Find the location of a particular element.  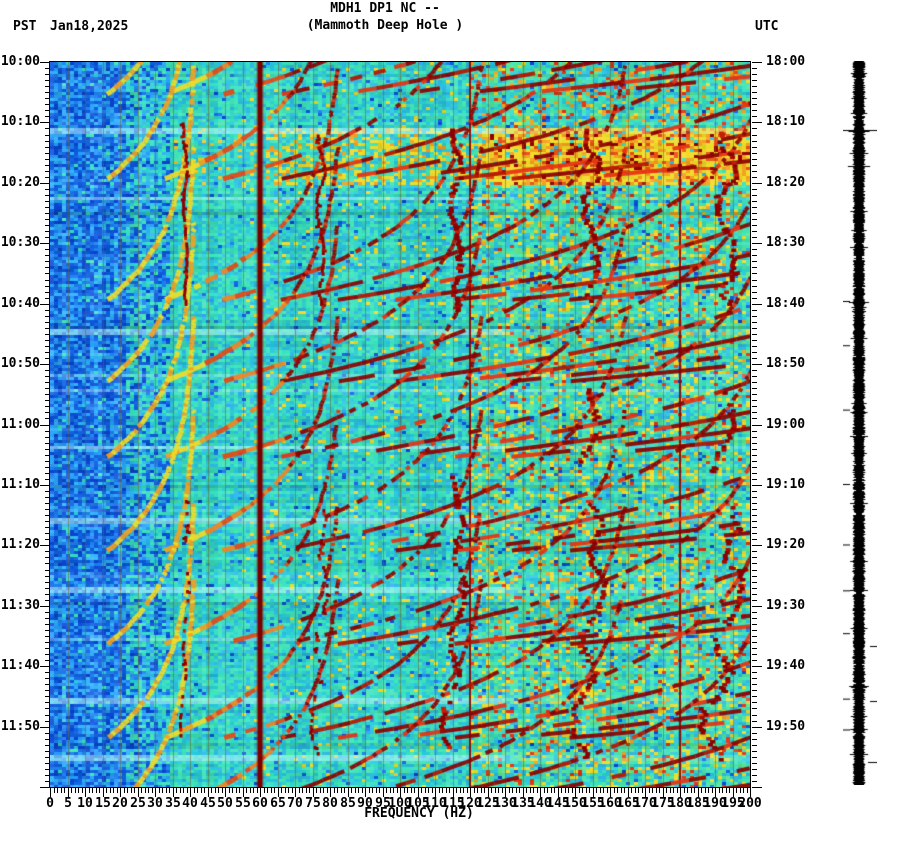

freq-tick-label: 185 is located at coordinates (698, 803).